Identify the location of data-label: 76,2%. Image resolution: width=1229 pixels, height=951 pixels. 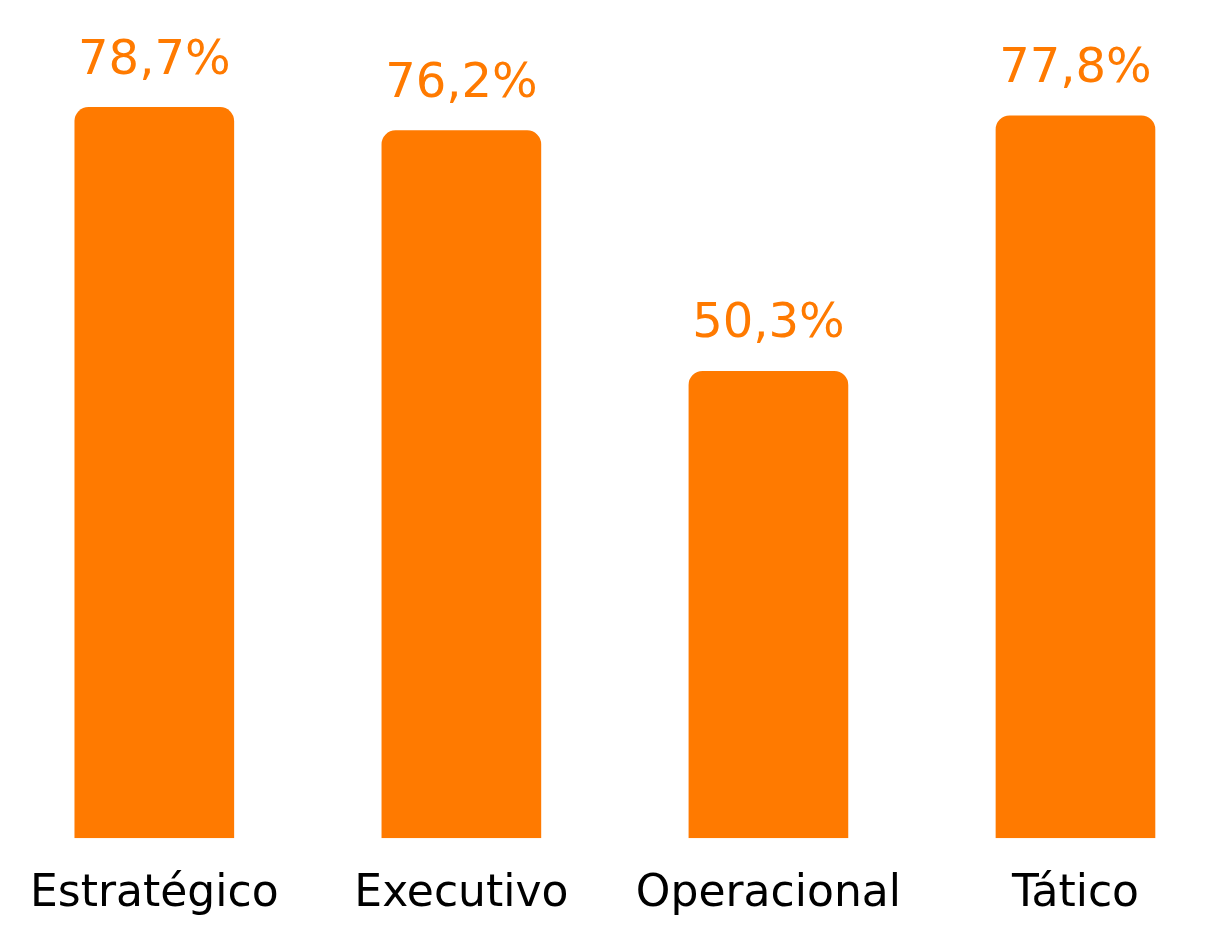
(461, 79).